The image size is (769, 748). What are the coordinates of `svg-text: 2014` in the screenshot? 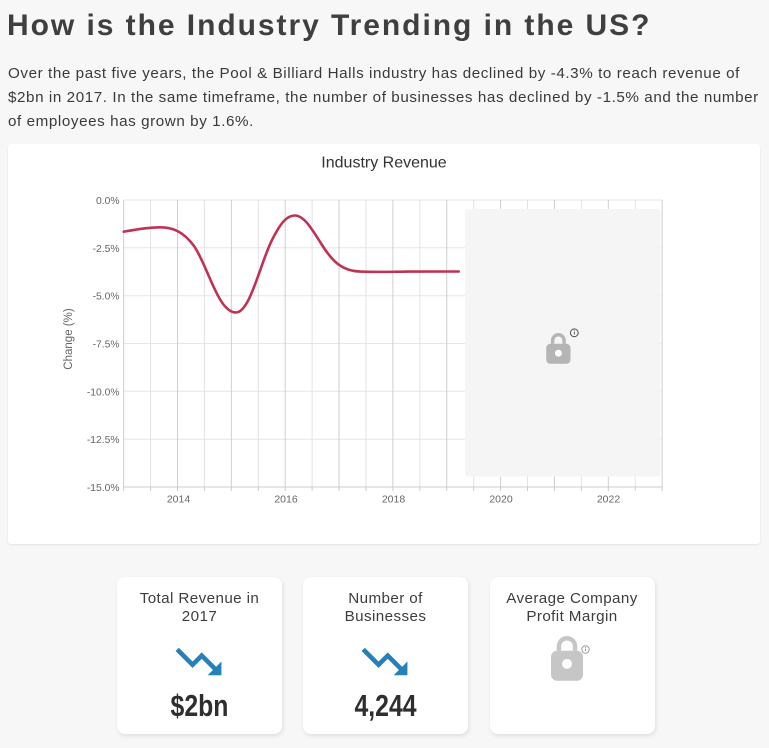 It's located at (179, 499).